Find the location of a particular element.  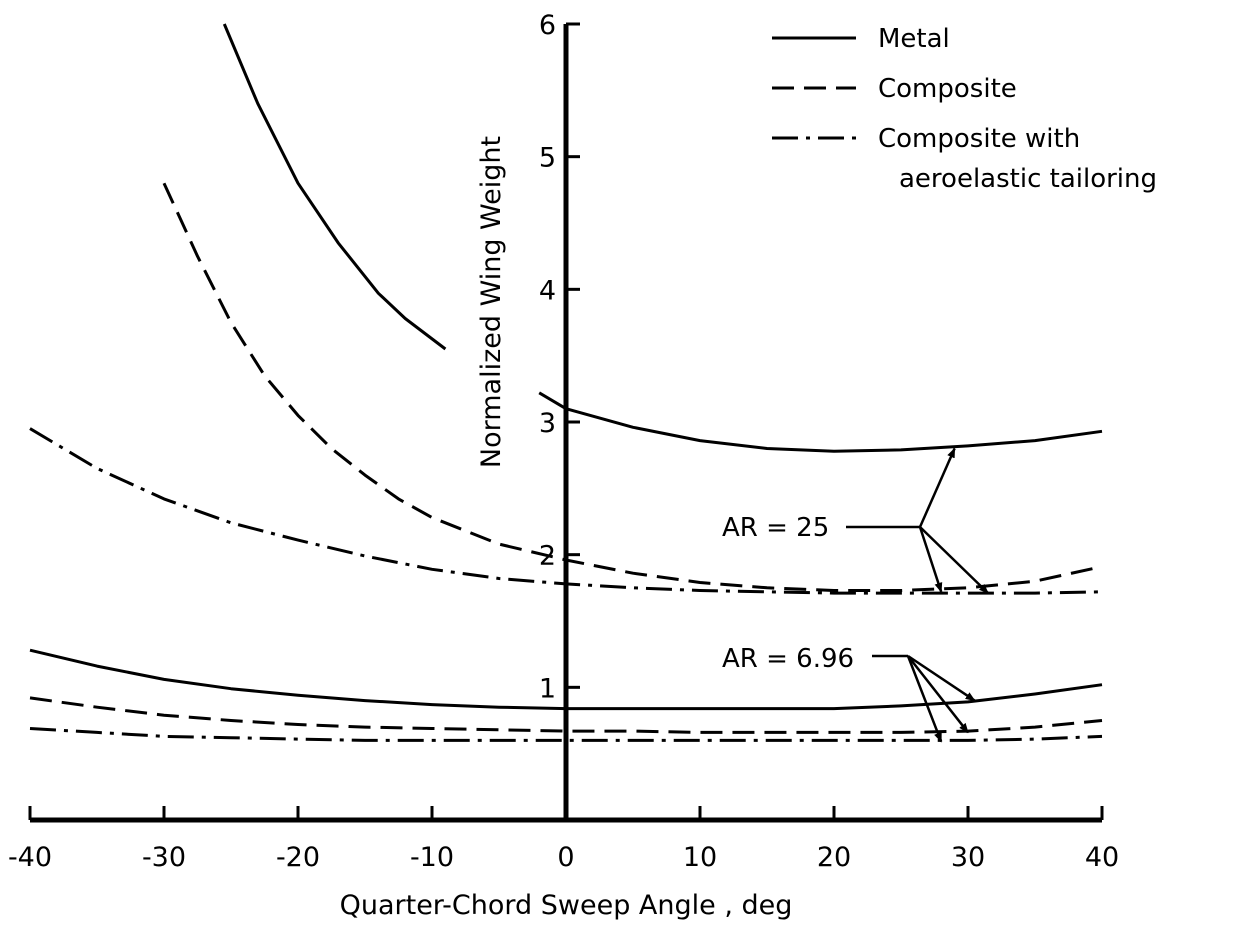

x-tick-label: 20 is located at coordinates (834, 857).